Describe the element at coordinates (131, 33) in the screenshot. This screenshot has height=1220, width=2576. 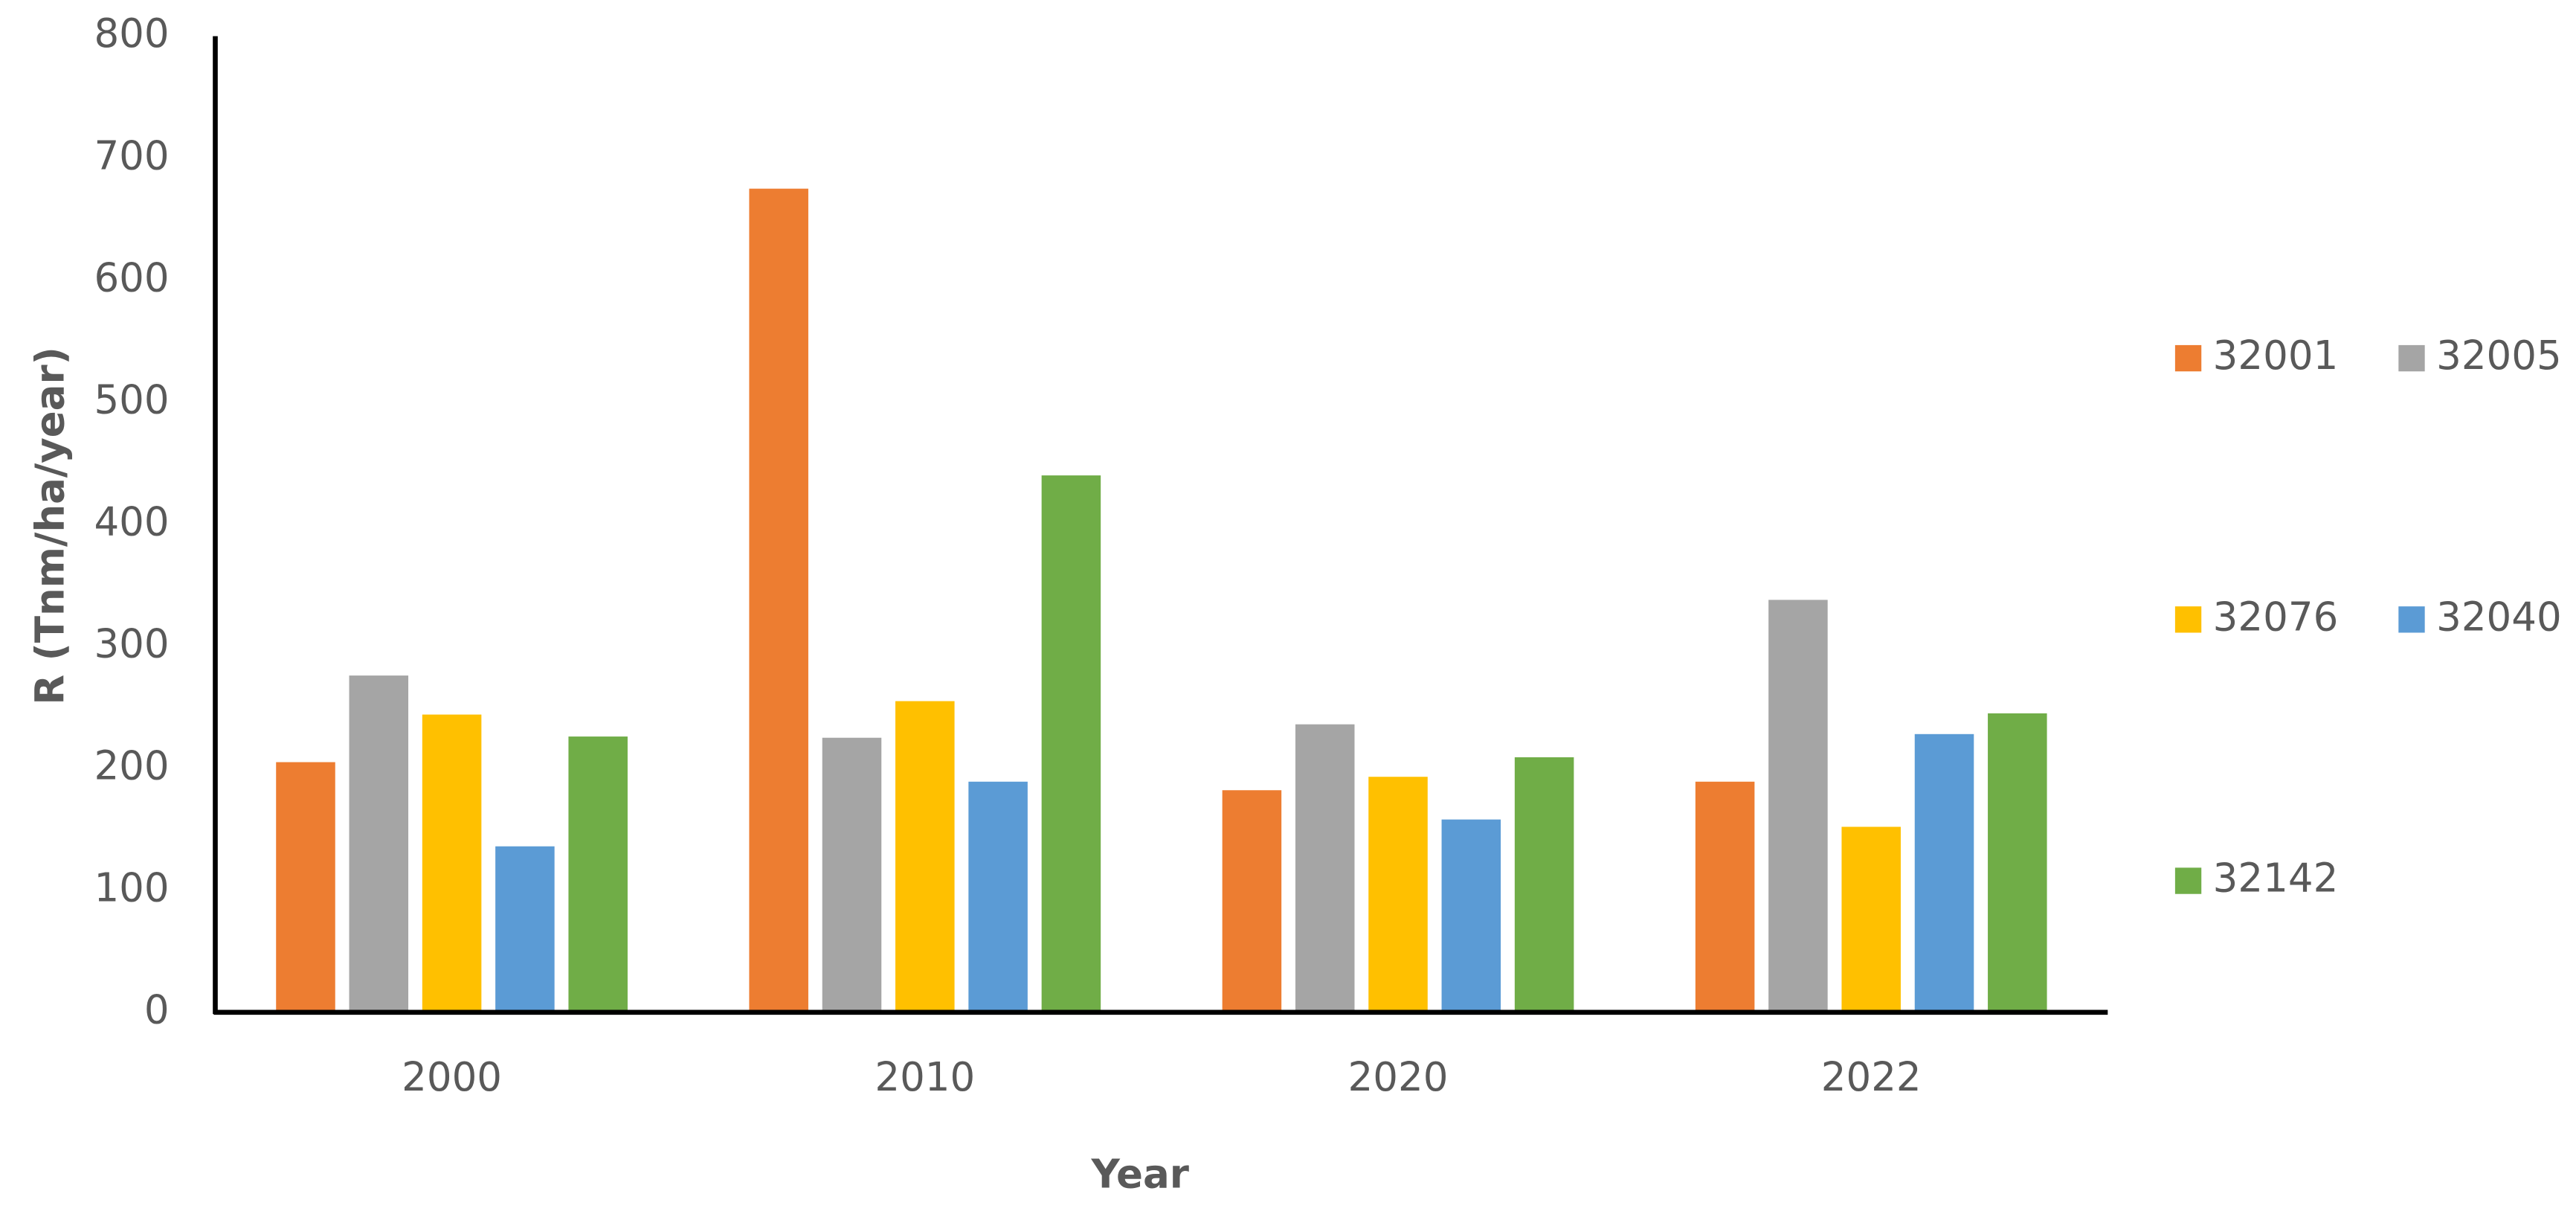
I see `y-tick-label: 800` at that location.